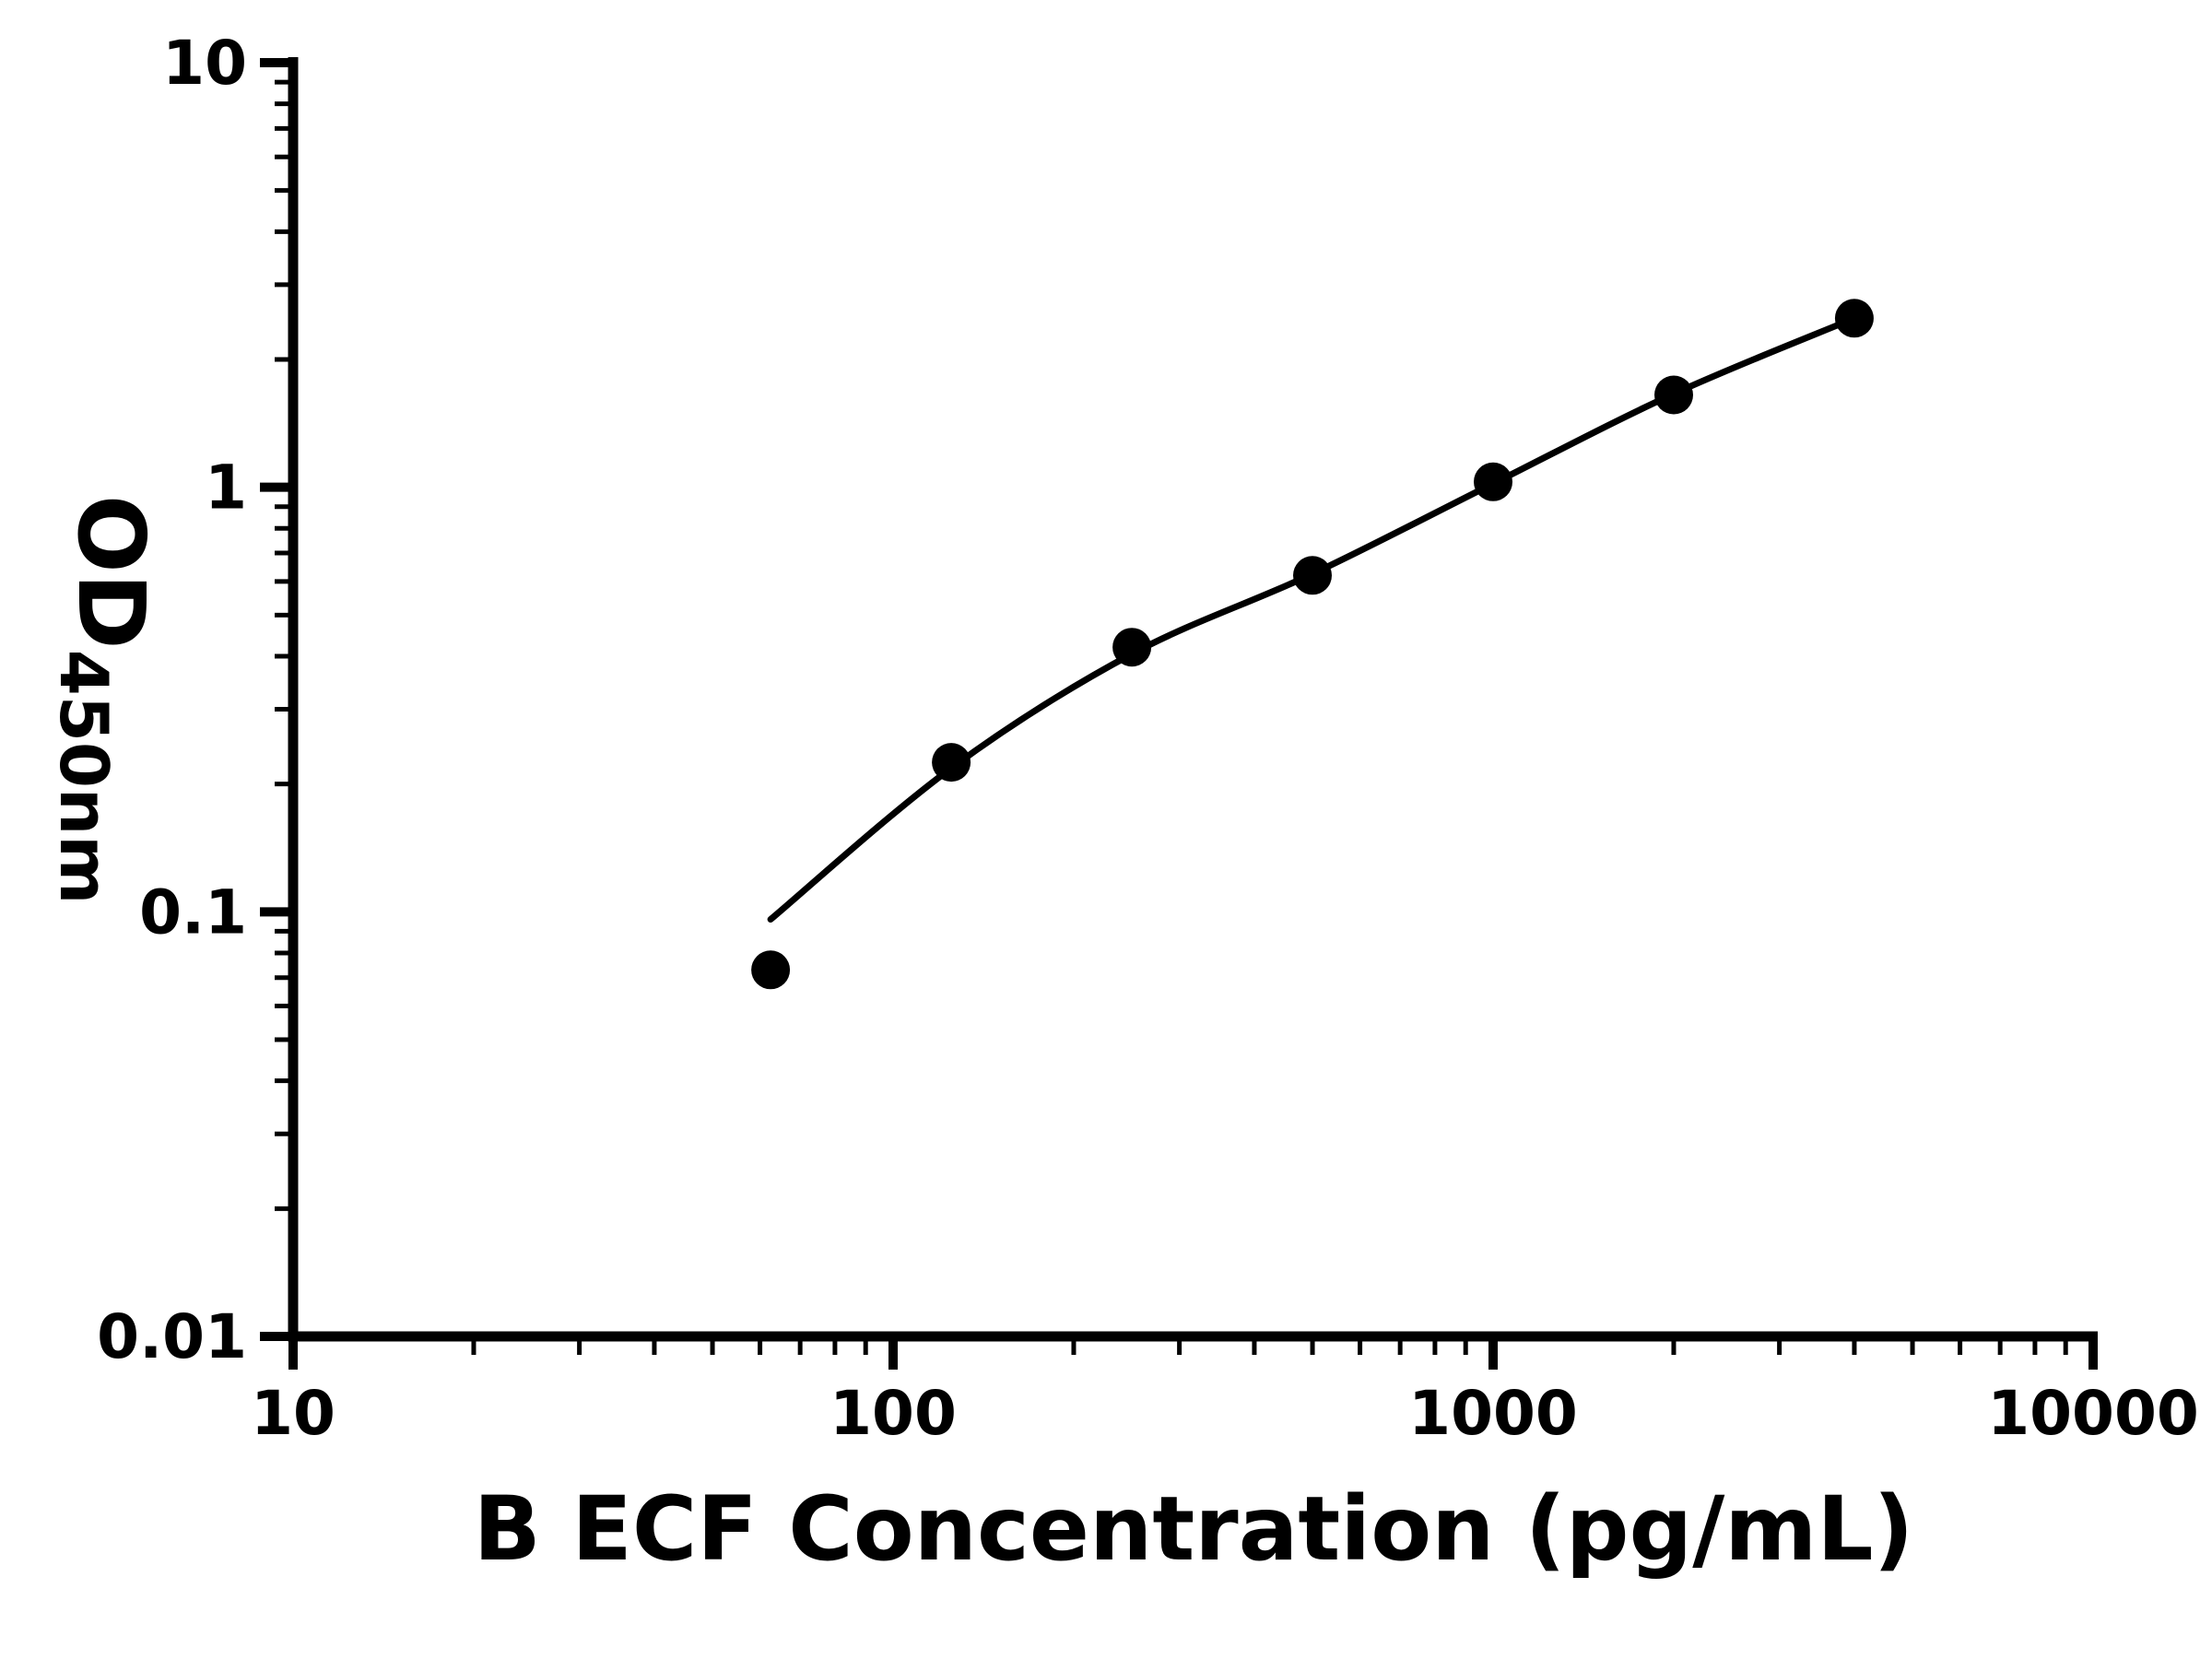 This screenshot has width=2212, height=1659. I want to click on x-tick-label: 1000, so click(1493, 1413).